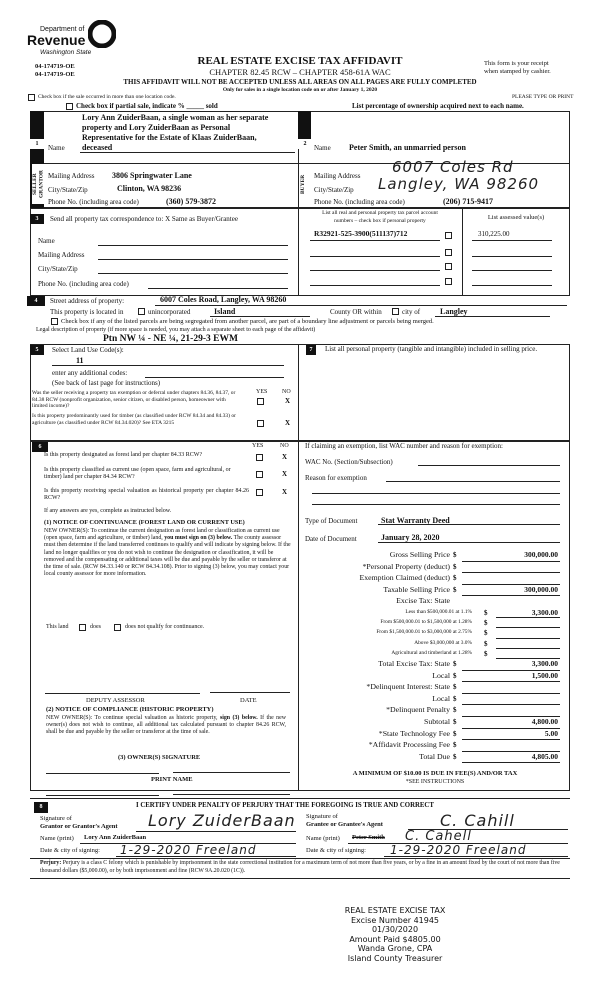 This screenshot has height=988, width=600. What do you see at coordinates (331, 521) in the screenshot?
I see `doc-type-label: Type of Document` at bounding box center [331, 521].